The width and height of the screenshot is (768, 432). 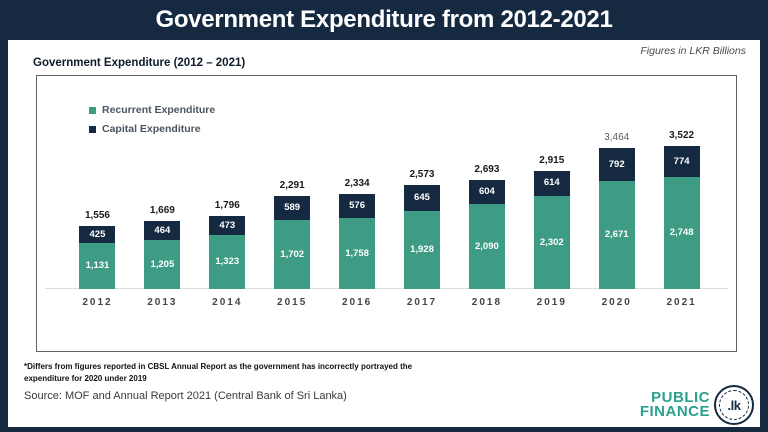 I want to click on units-note: Figures in LKR Billions, so click(x=693, y=51).